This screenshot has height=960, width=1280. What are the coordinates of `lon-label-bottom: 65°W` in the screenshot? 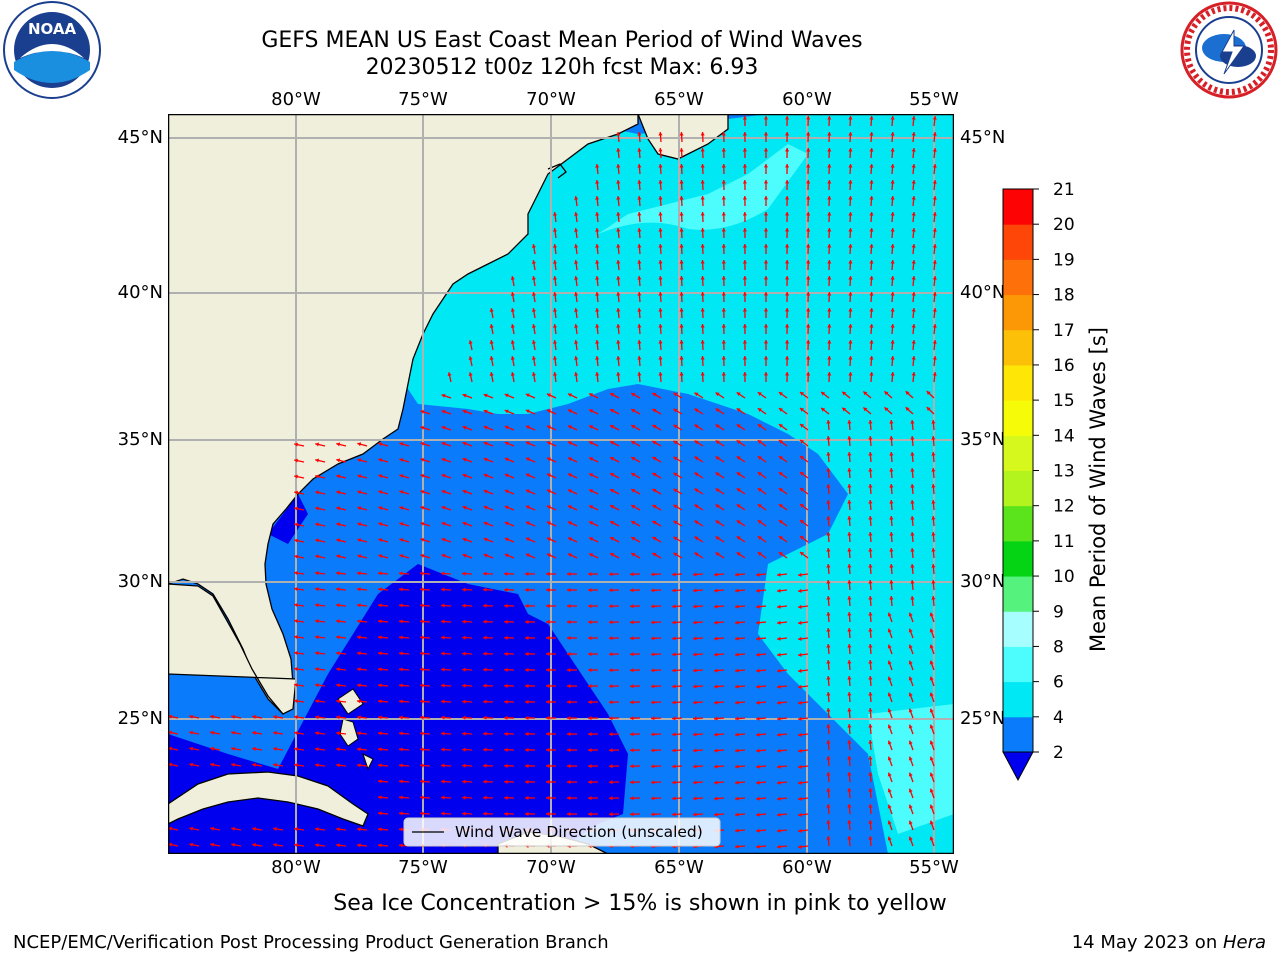 It's located at (679, 867).